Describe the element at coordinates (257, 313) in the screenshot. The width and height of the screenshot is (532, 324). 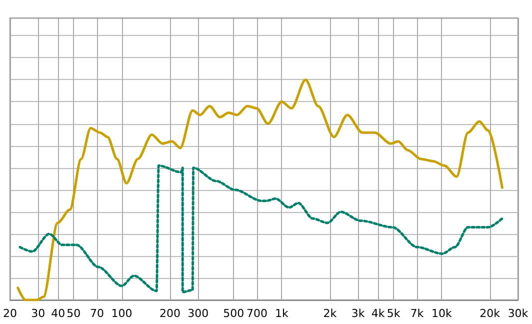
I see `x-tick-label: 700` at that location.